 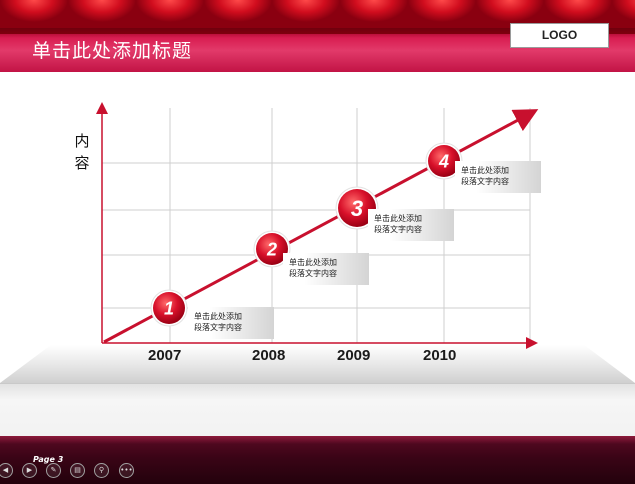 I want to click on step-text-box-4: 单击此处添加 段落文字内容, so click(x=498, y=177).